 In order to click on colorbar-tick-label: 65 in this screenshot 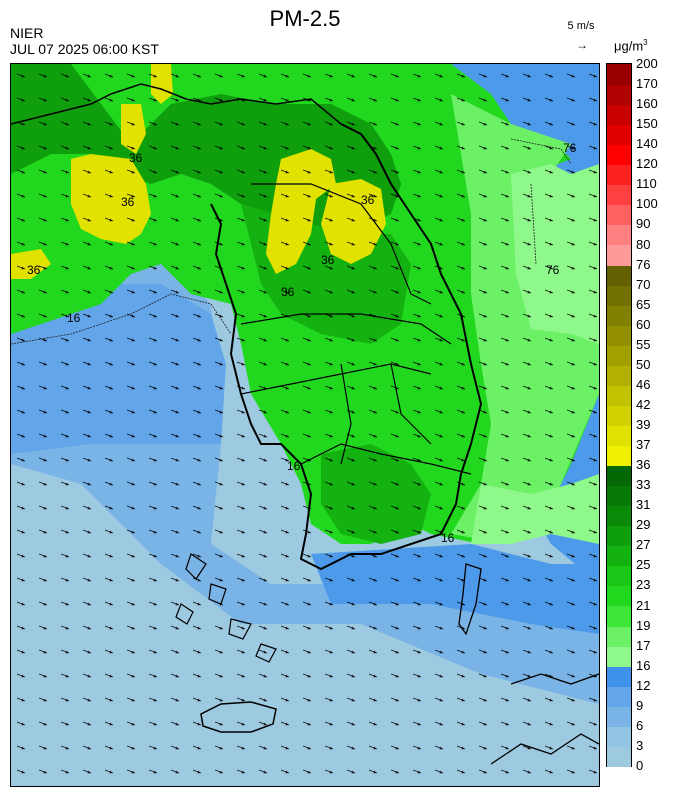, I will do `click(643, 304)`.